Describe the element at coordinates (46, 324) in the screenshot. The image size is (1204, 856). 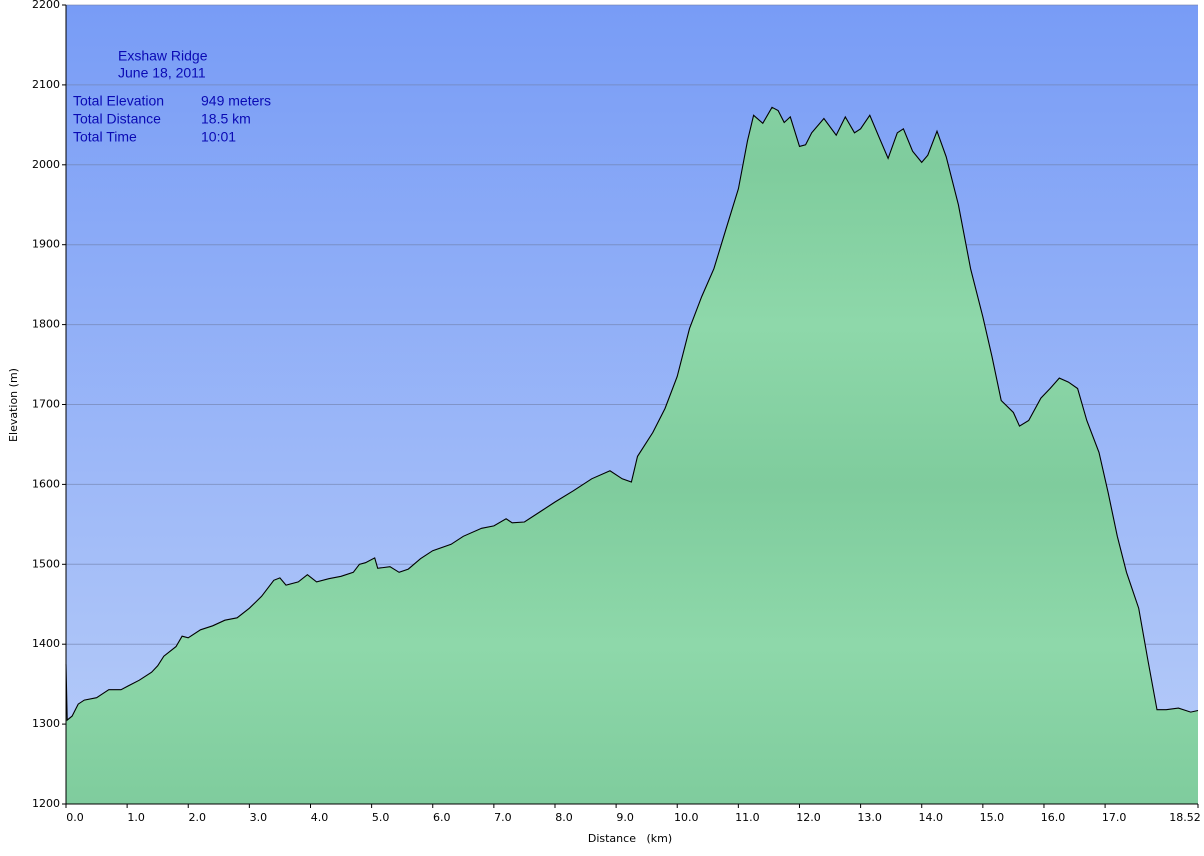
I see `y-tick-label: 1800` at that location.